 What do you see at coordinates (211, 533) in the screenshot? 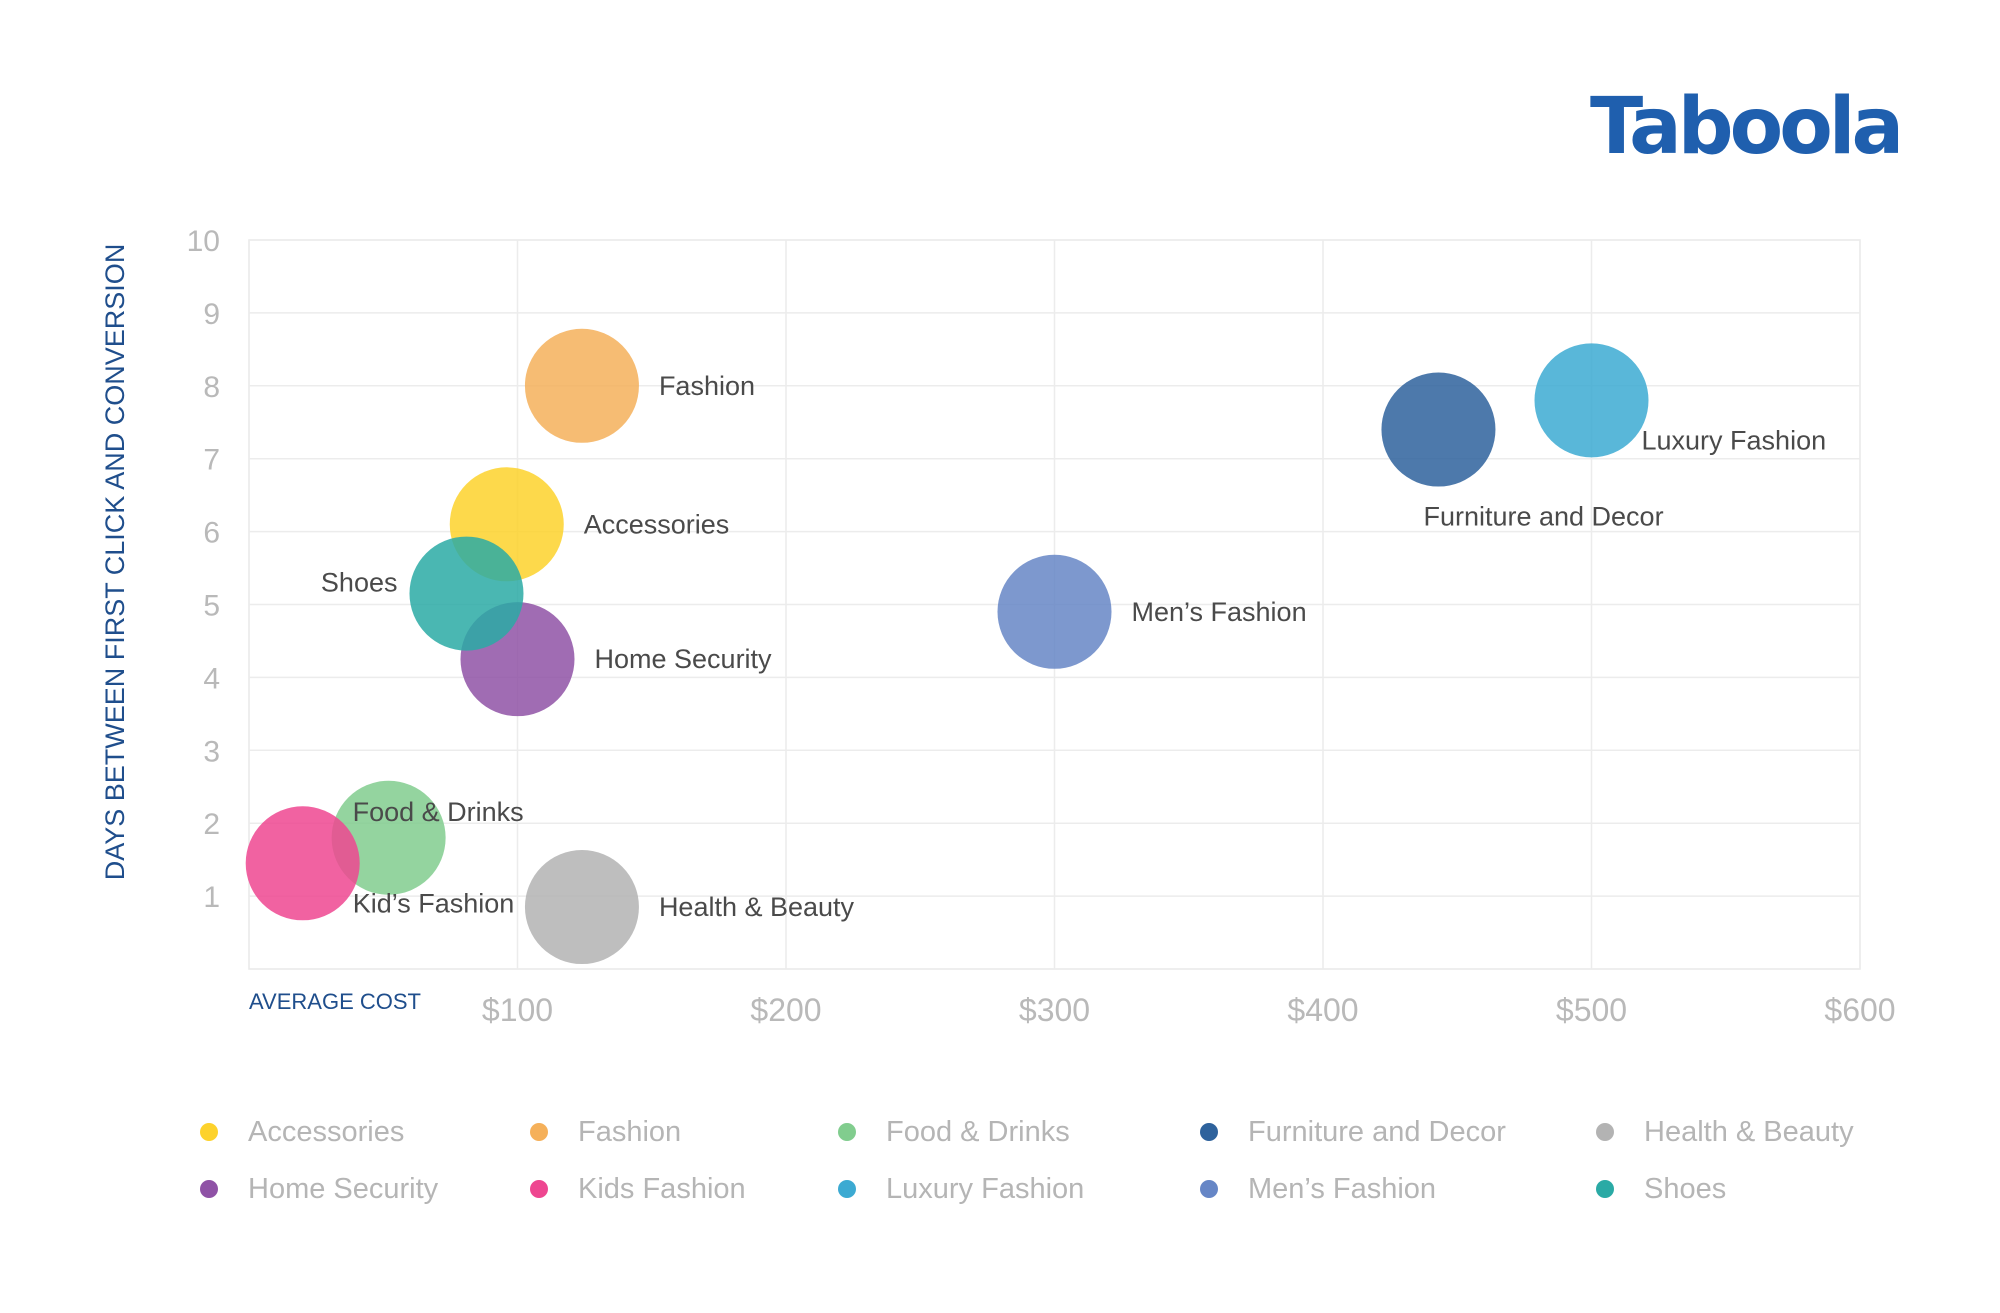
I see `y-tick-label: 6` at bounding box center [211, 533].